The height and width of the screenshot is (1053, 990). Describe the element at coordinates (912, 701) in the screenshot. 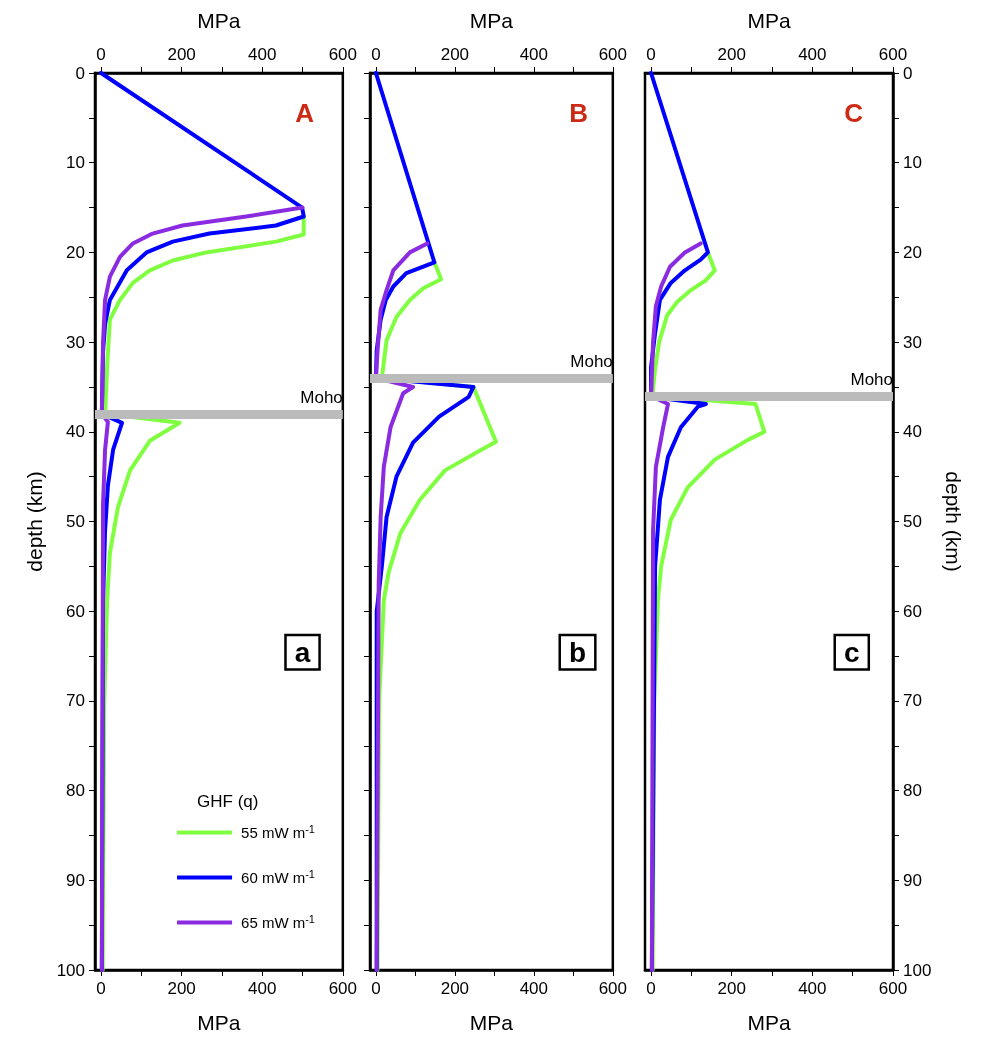

I see `y2-tick-label: 70` at that location.